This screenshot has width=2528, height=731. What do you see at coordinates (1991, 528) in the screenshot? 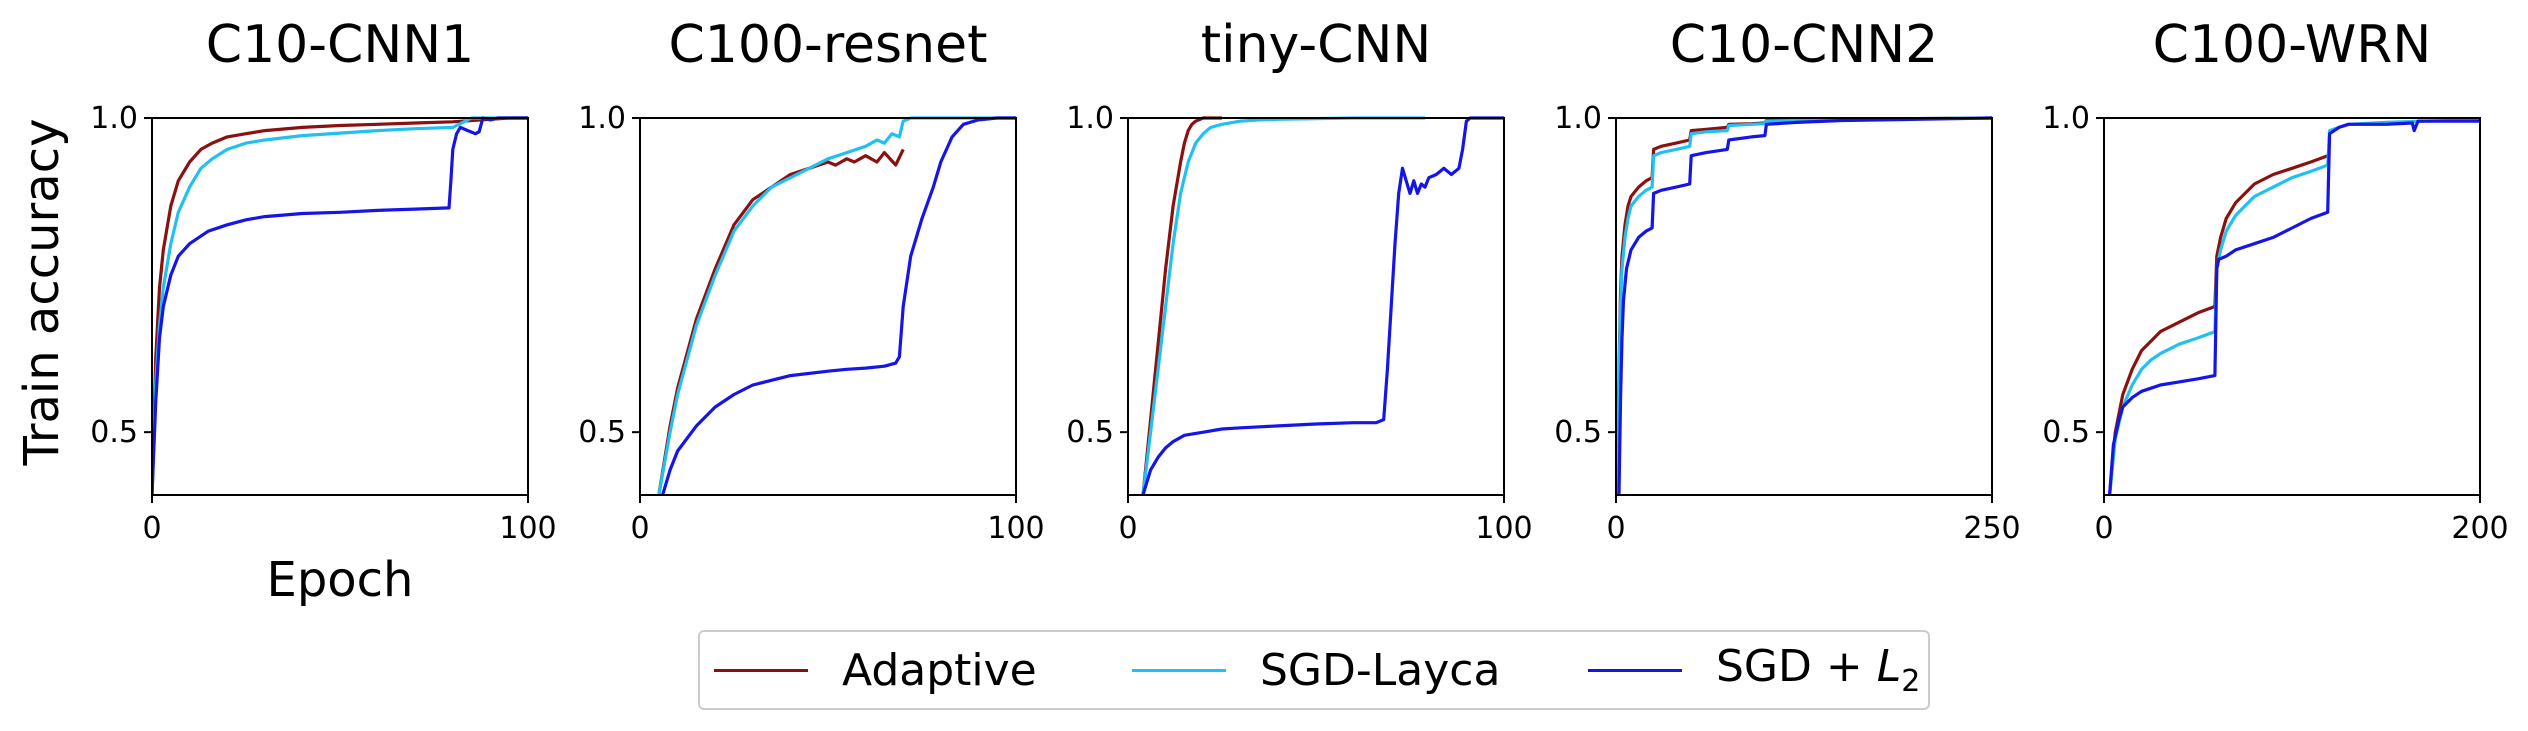
I see `x-tick-label: 250` at bounding box center [1991, 528].